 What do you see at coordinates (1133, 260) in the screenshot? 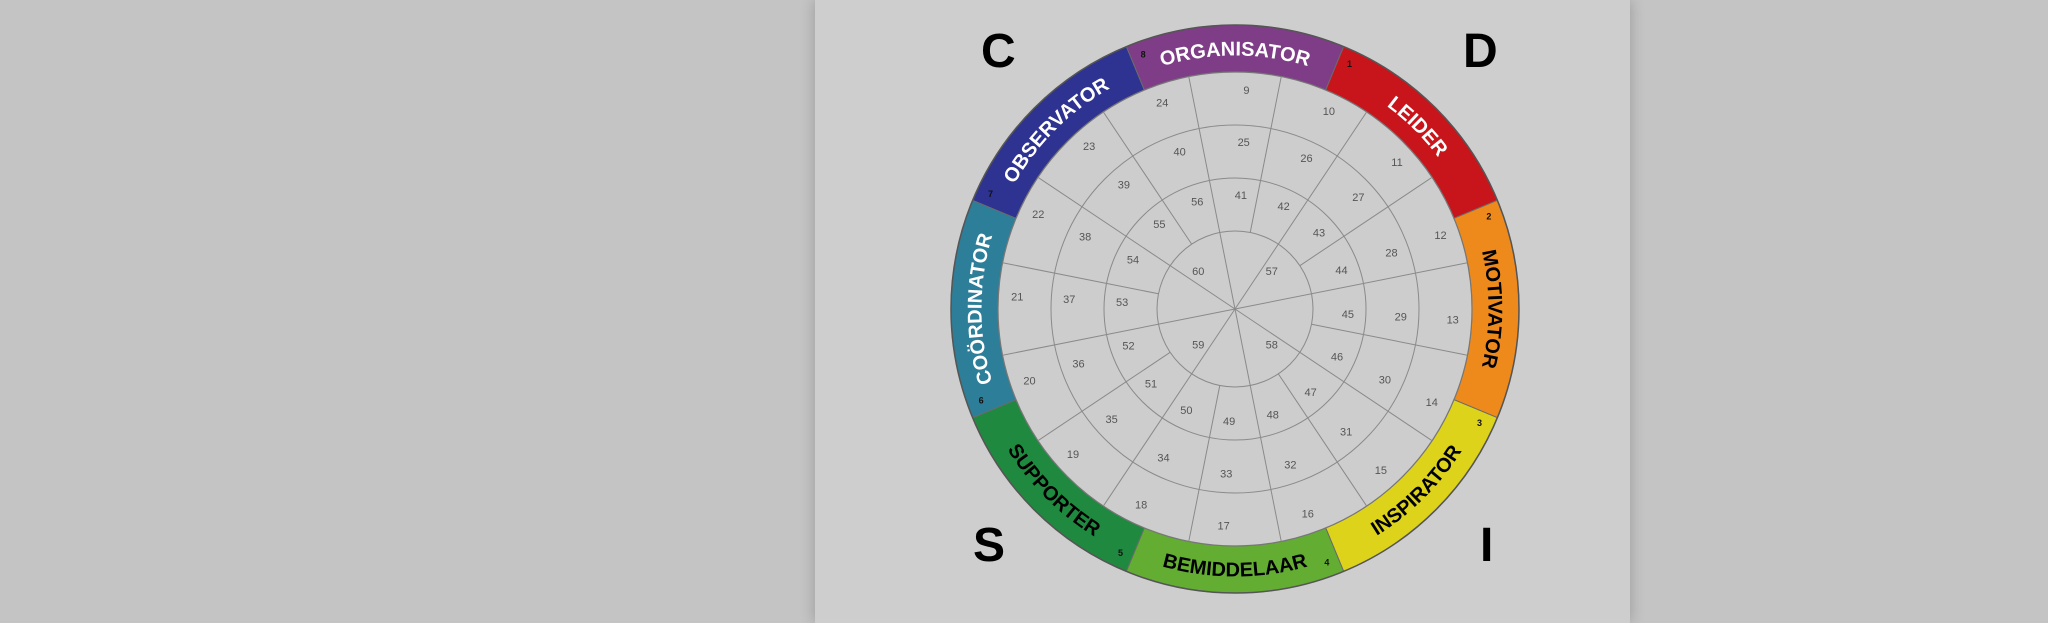
I see `cell-number: 54` at bounding box center [1133, 260].